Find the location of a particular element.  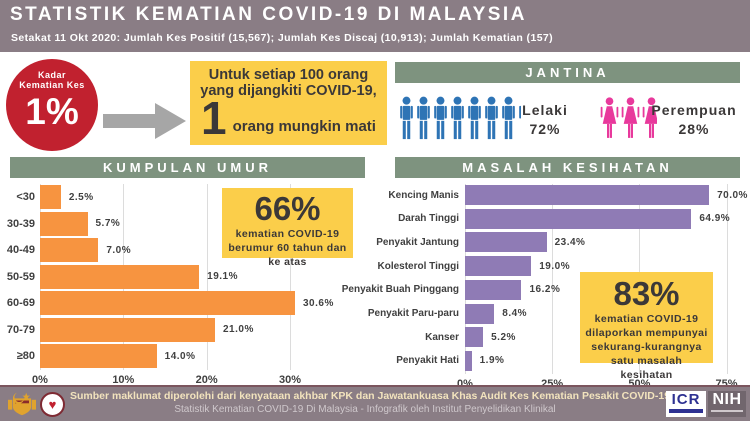

category-label: Penyakit Buah Pinggang is located at coordinates (400, 290).